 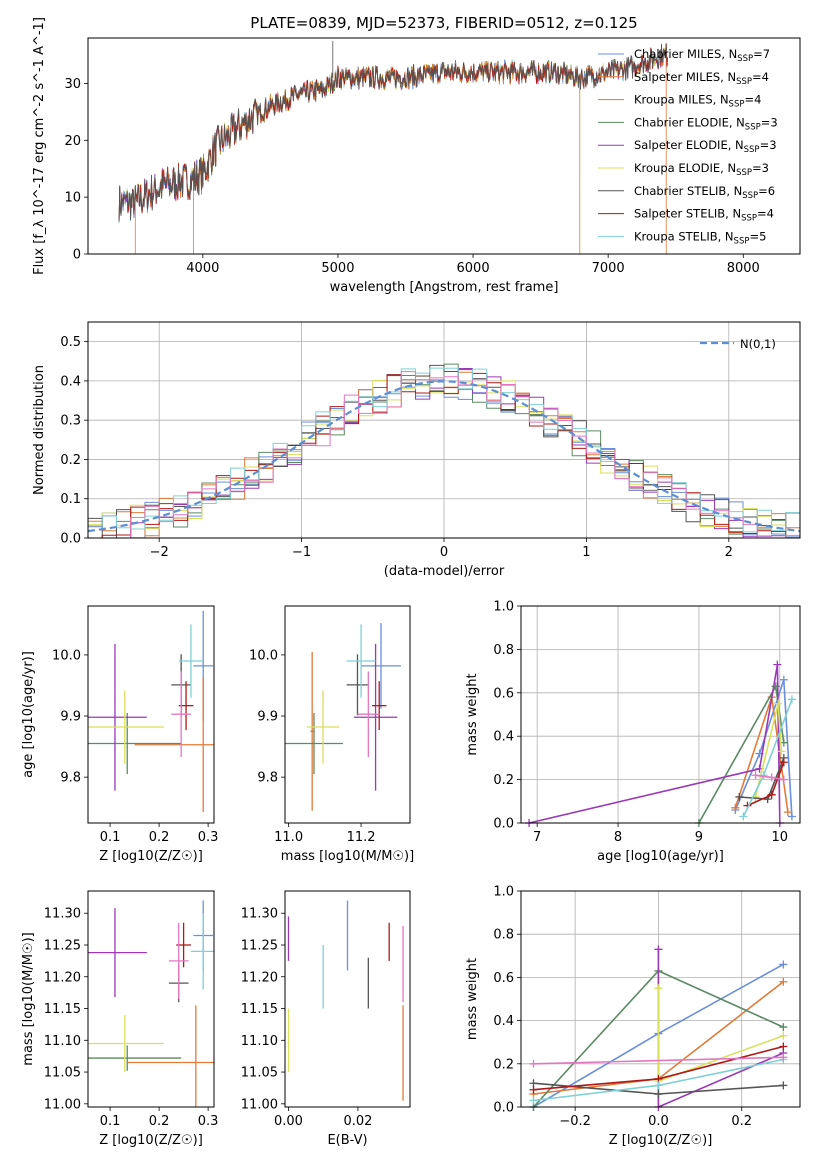 What do you see at coordinates (729, 552) in the screenshot?
I see `x-tick-label: 2` at bounding box center [729, 552].